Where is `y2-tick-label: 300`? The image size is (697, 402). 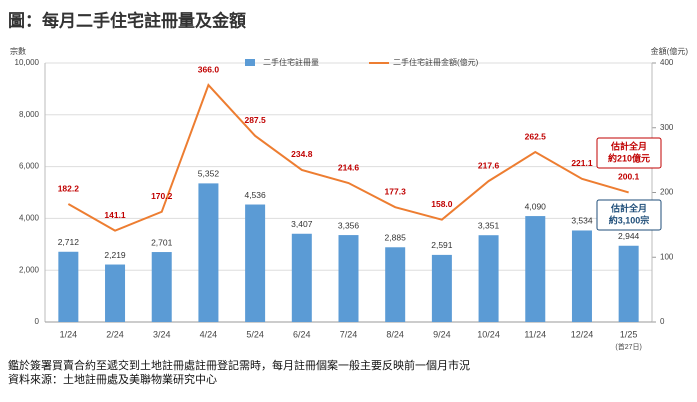
y2-tick-label: 300 is located at coordinates (667, 127).